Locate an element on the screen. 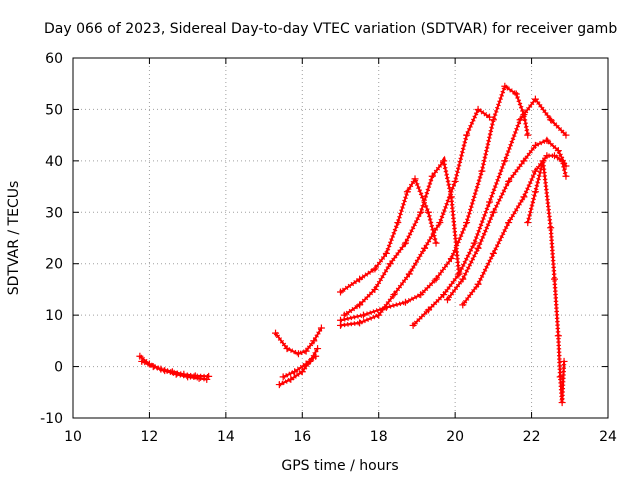 The image size is (640, 480). x-tick-label: 14 is located at coordinates (226, 437).